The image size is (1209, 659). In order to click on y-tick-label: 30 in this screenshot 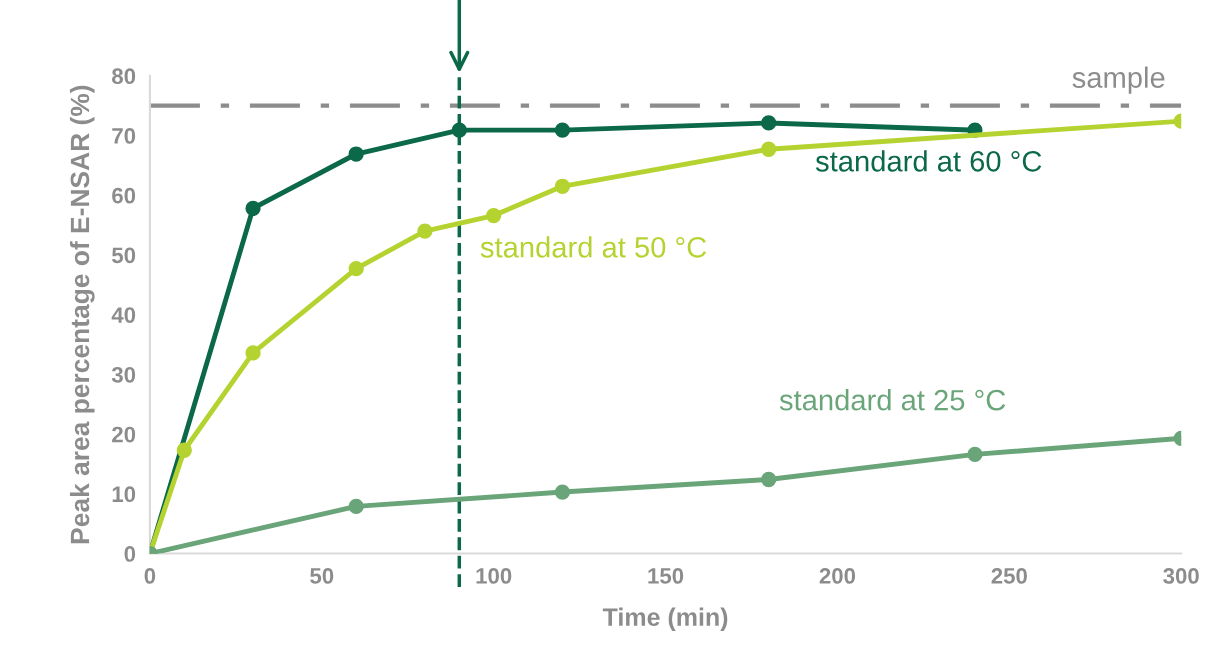, I will do `click(123, 374)`.